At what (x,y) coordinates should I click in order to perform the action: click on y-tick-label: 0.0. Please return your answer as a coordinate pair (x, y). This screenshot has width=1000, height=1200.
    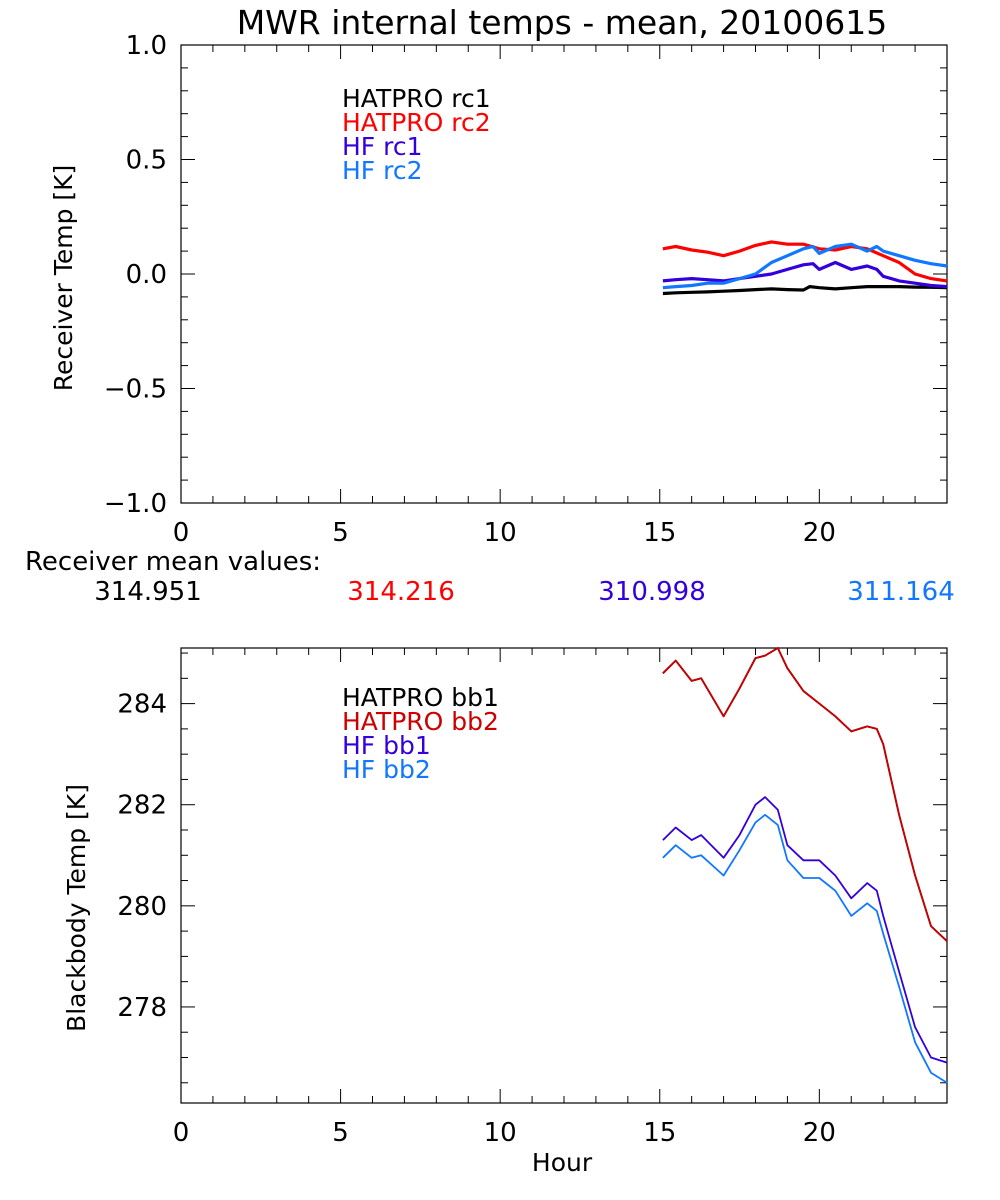
    Looking at the image, I should click on (146, 275).